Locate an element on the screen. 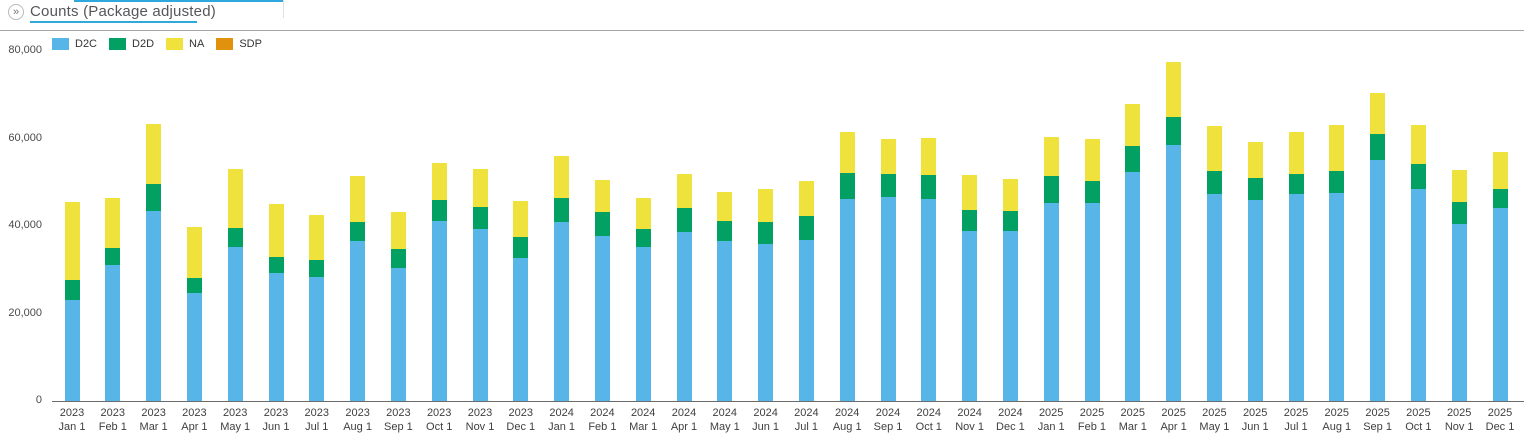 Image resolution: width=1524 pixels, height=437 pixels. bar-segment-d2d-2025-feb1 is located at coordinates (1092, 192).